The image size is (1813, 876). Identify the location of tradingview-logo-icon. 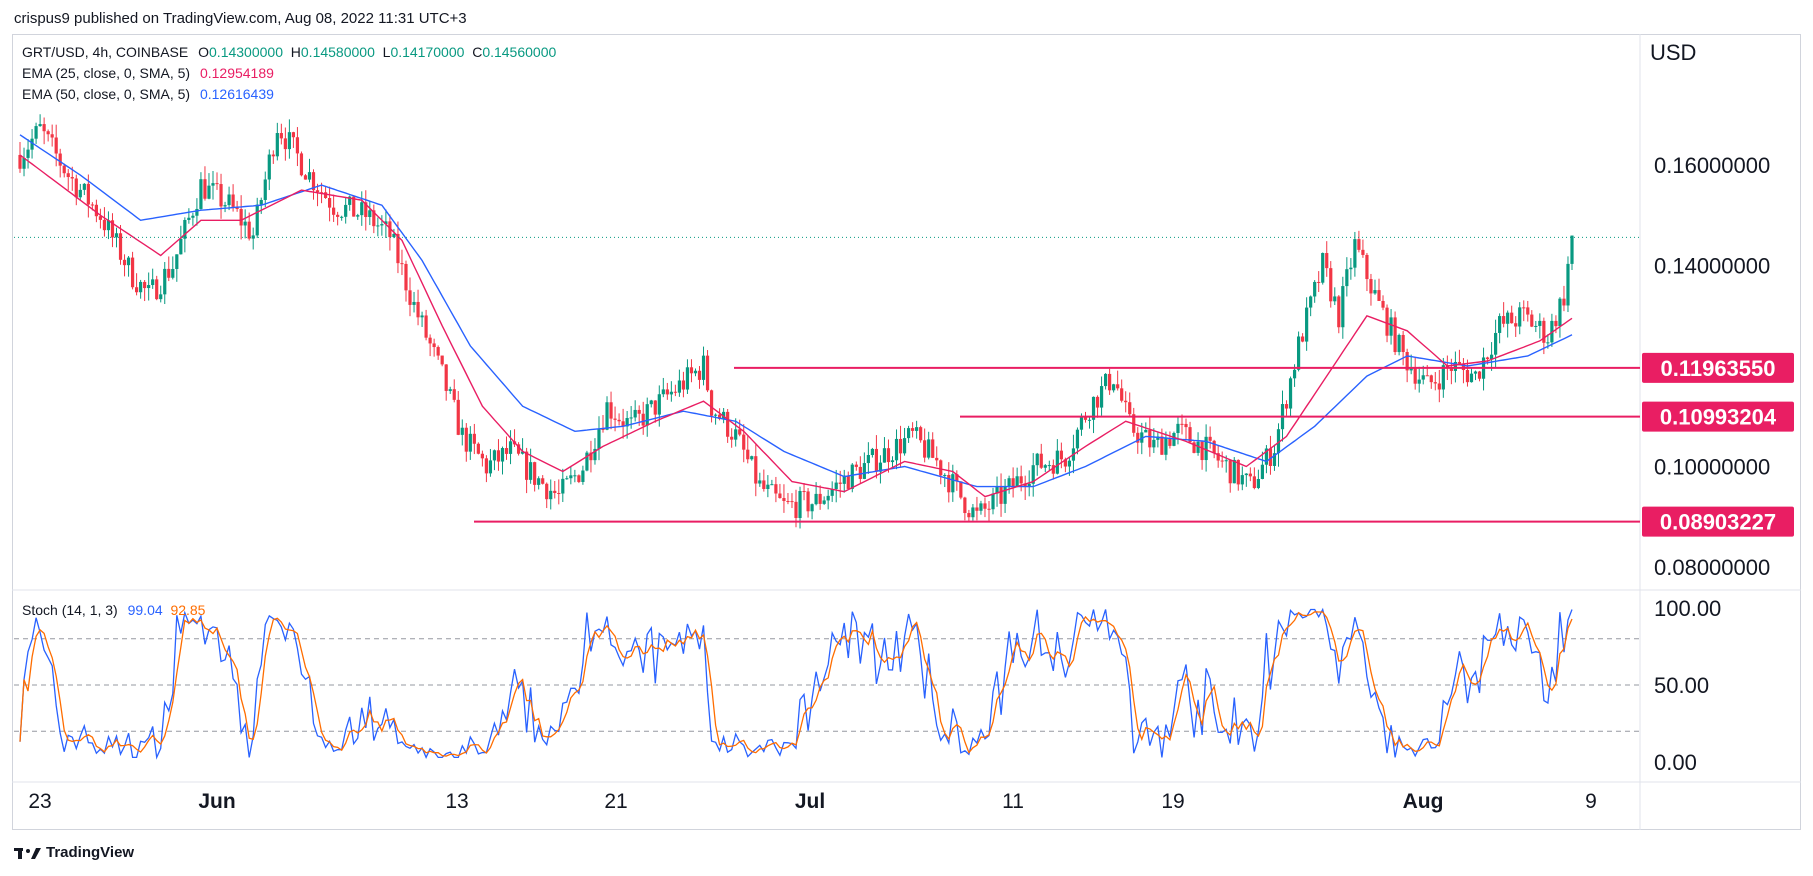
(27, 853).